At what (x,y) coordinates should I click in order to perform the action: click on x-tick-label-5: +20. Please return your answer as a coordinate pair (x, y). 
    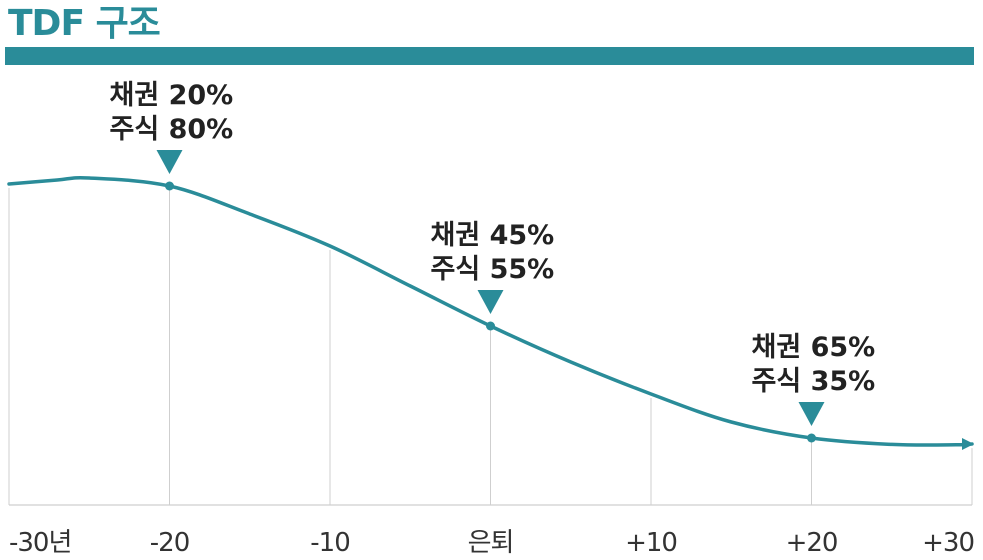
    Looking at the image, I should click on (812, 543).